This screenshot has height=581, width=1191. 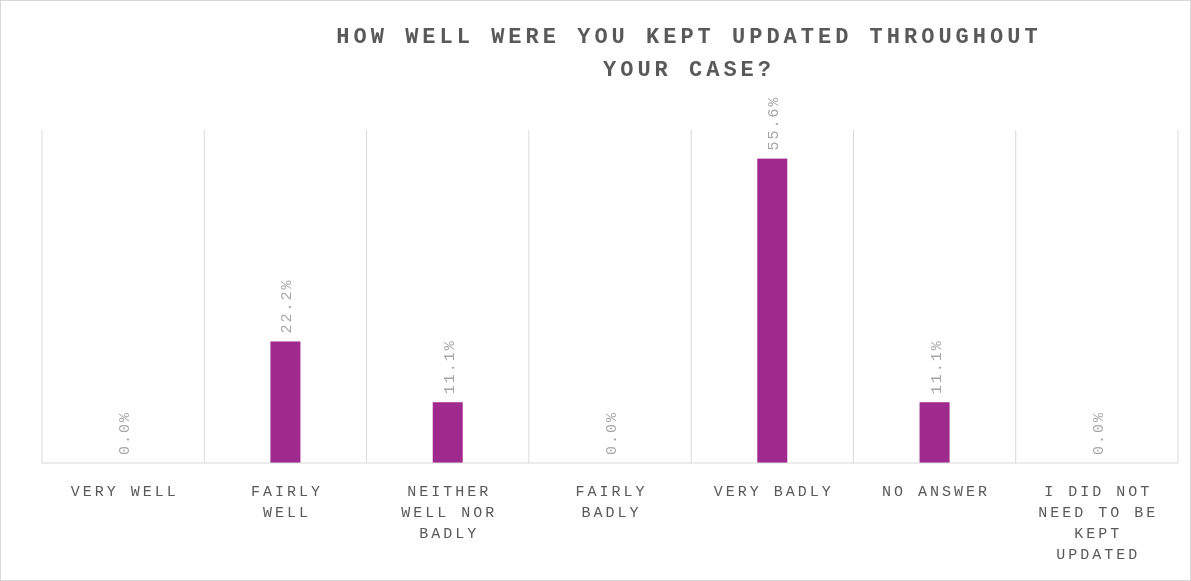 I want to click on x-tick-label: VERY BADLY, so click(x=773, y=492).